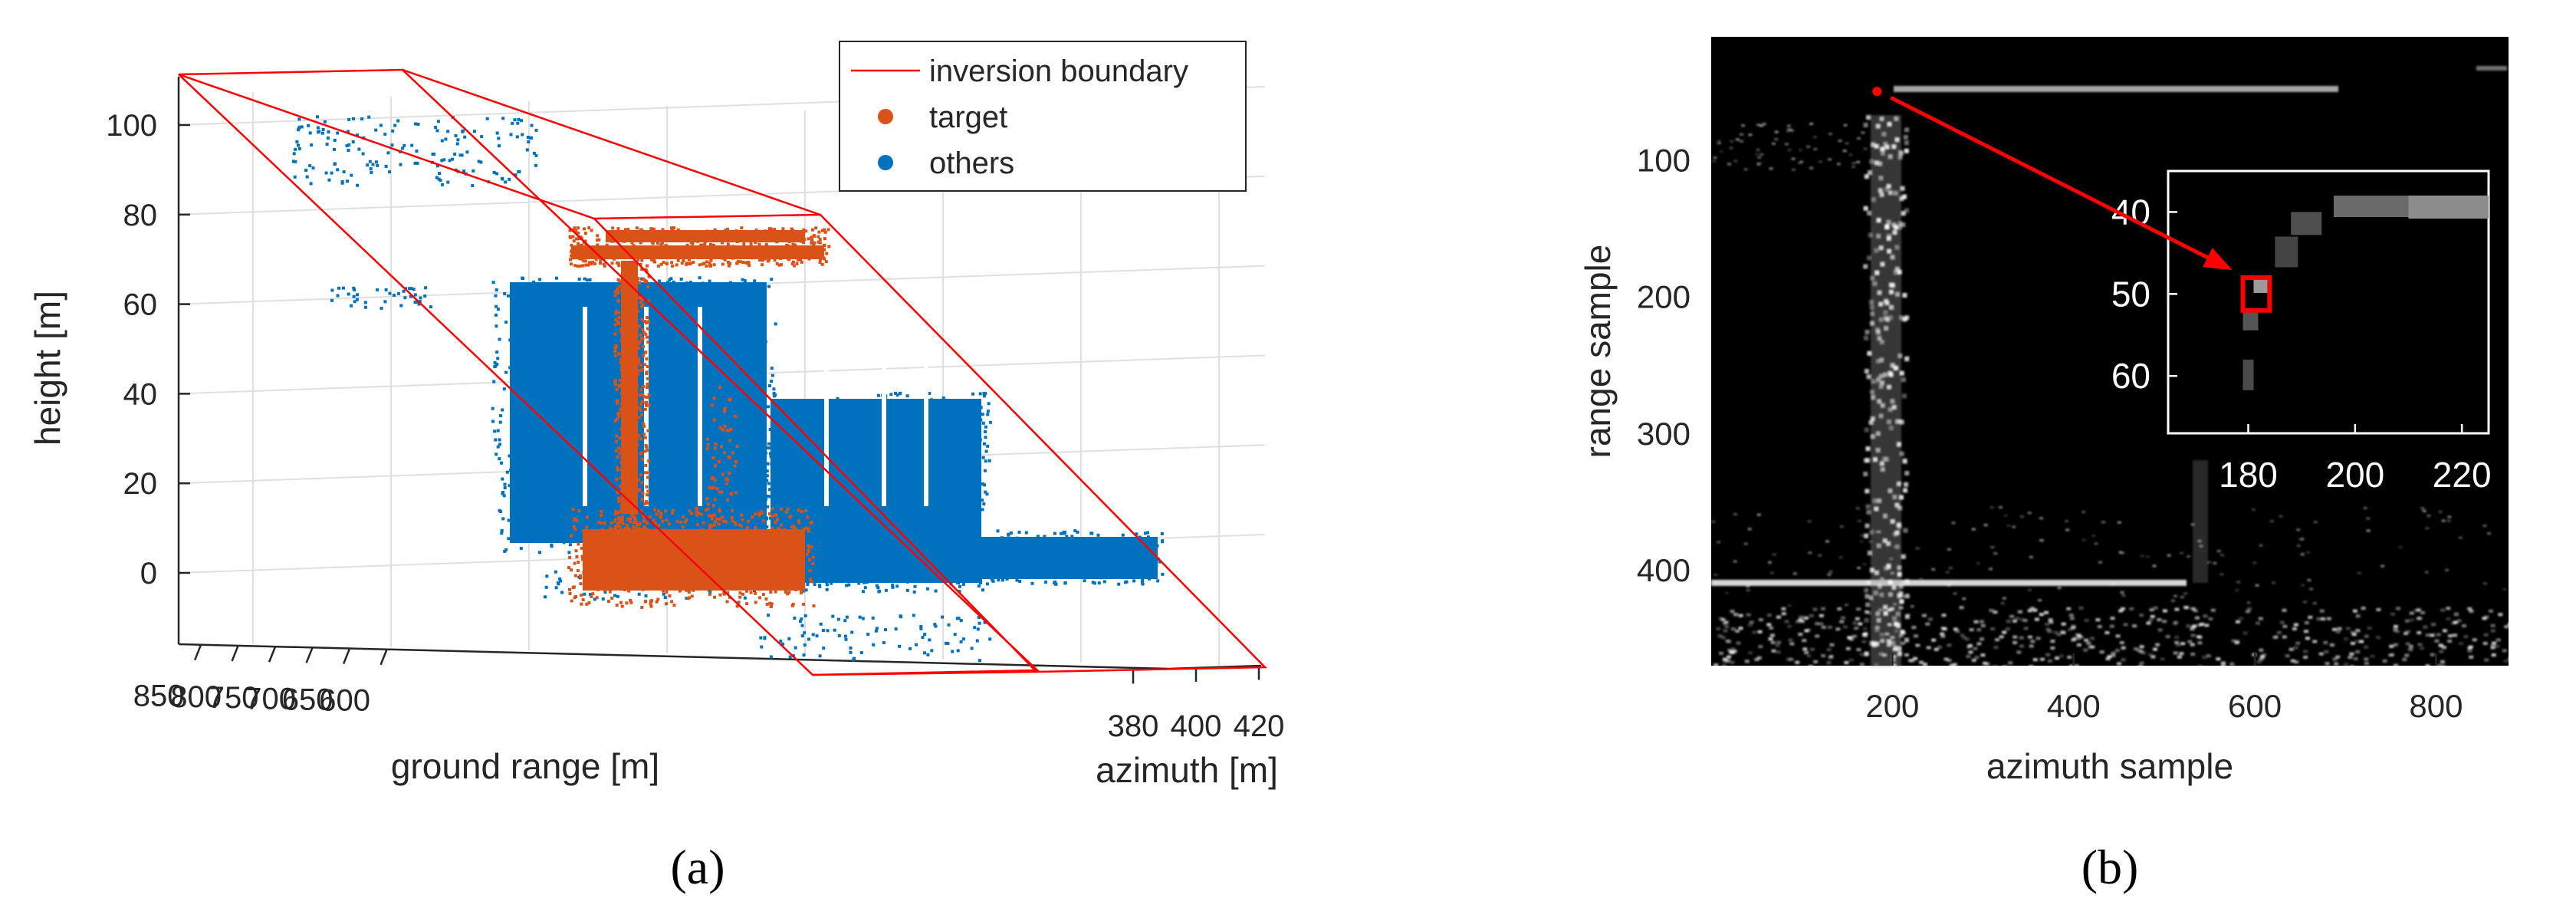 The height and width of the screenshot is (918, 2576). I want to click on boundary-back-face, so click(930, 443).